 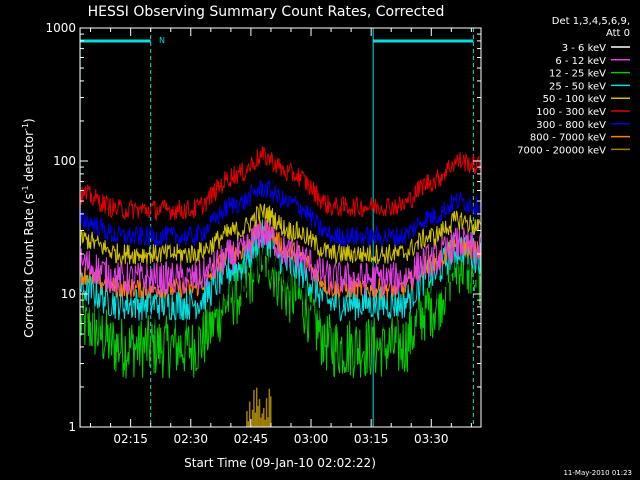 What do you see at coordinates (162, 40) in the screenshot?
I see `attenuator-flag: N` at bounding box center [162, 40].